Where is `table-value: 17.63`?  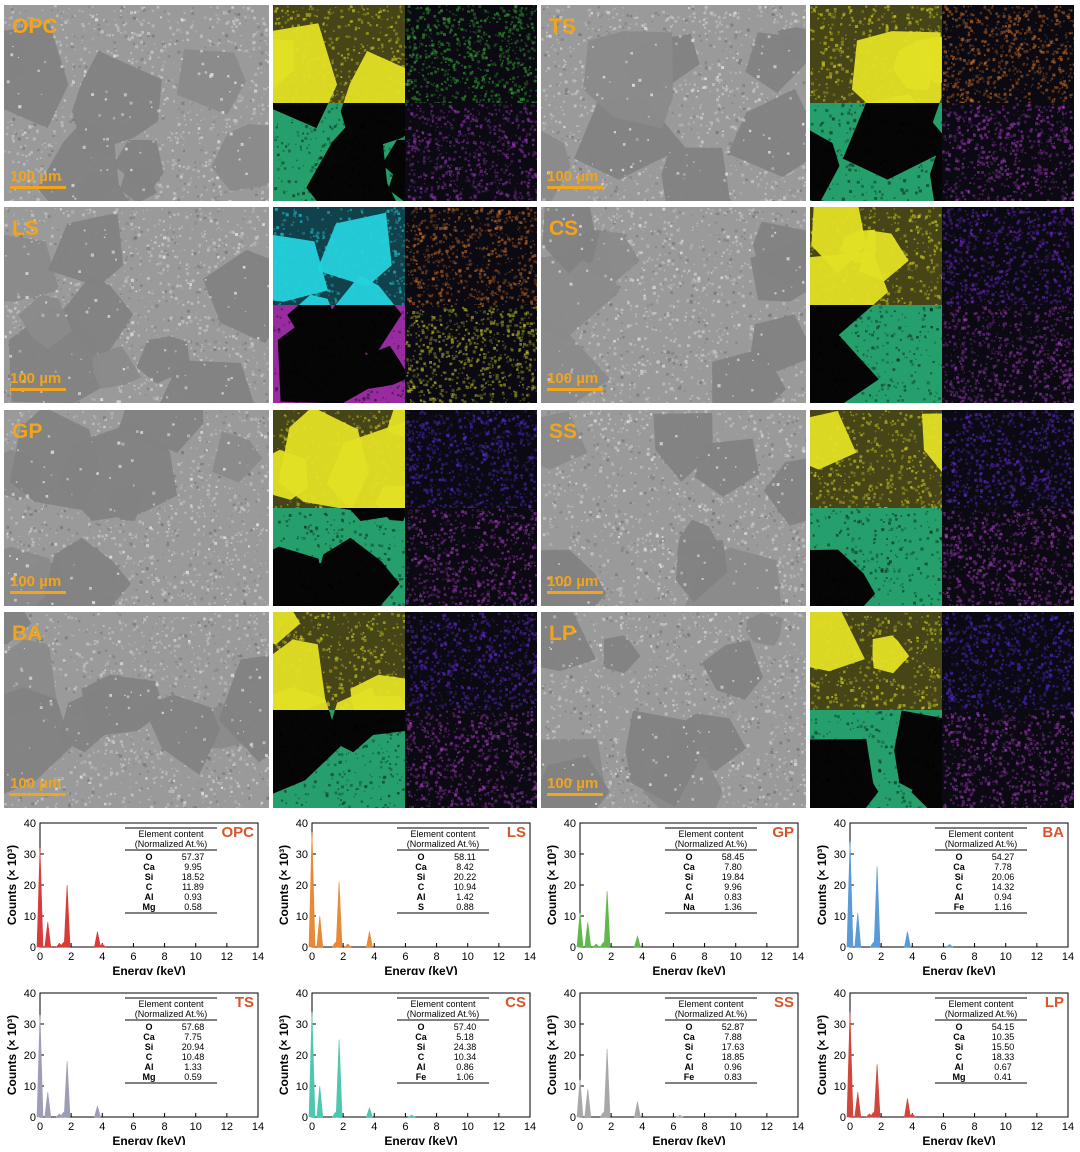 table-value: 17.63 is located at coordinates (733, 1047).